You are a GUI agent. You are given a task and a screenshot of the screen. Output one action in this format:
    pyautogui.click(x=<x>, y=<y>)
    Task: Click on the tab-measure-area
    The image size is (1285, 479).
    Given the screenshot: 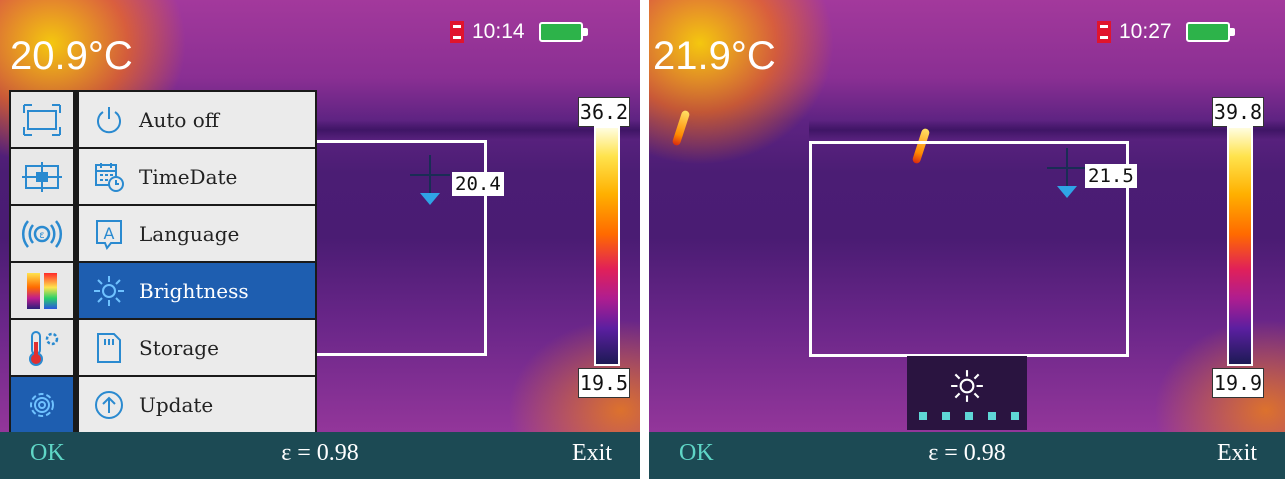 What is the action you would take?
    pyautogui.click(x=42, y=119)
    